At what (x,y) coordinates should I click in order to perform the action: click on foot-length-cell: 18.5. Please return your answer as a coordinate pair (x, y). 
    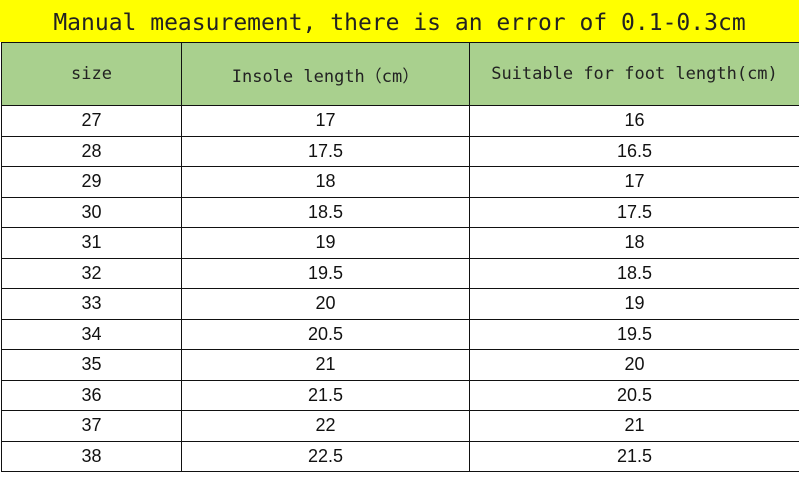
    Looking at the image, I should click on (634, 273).